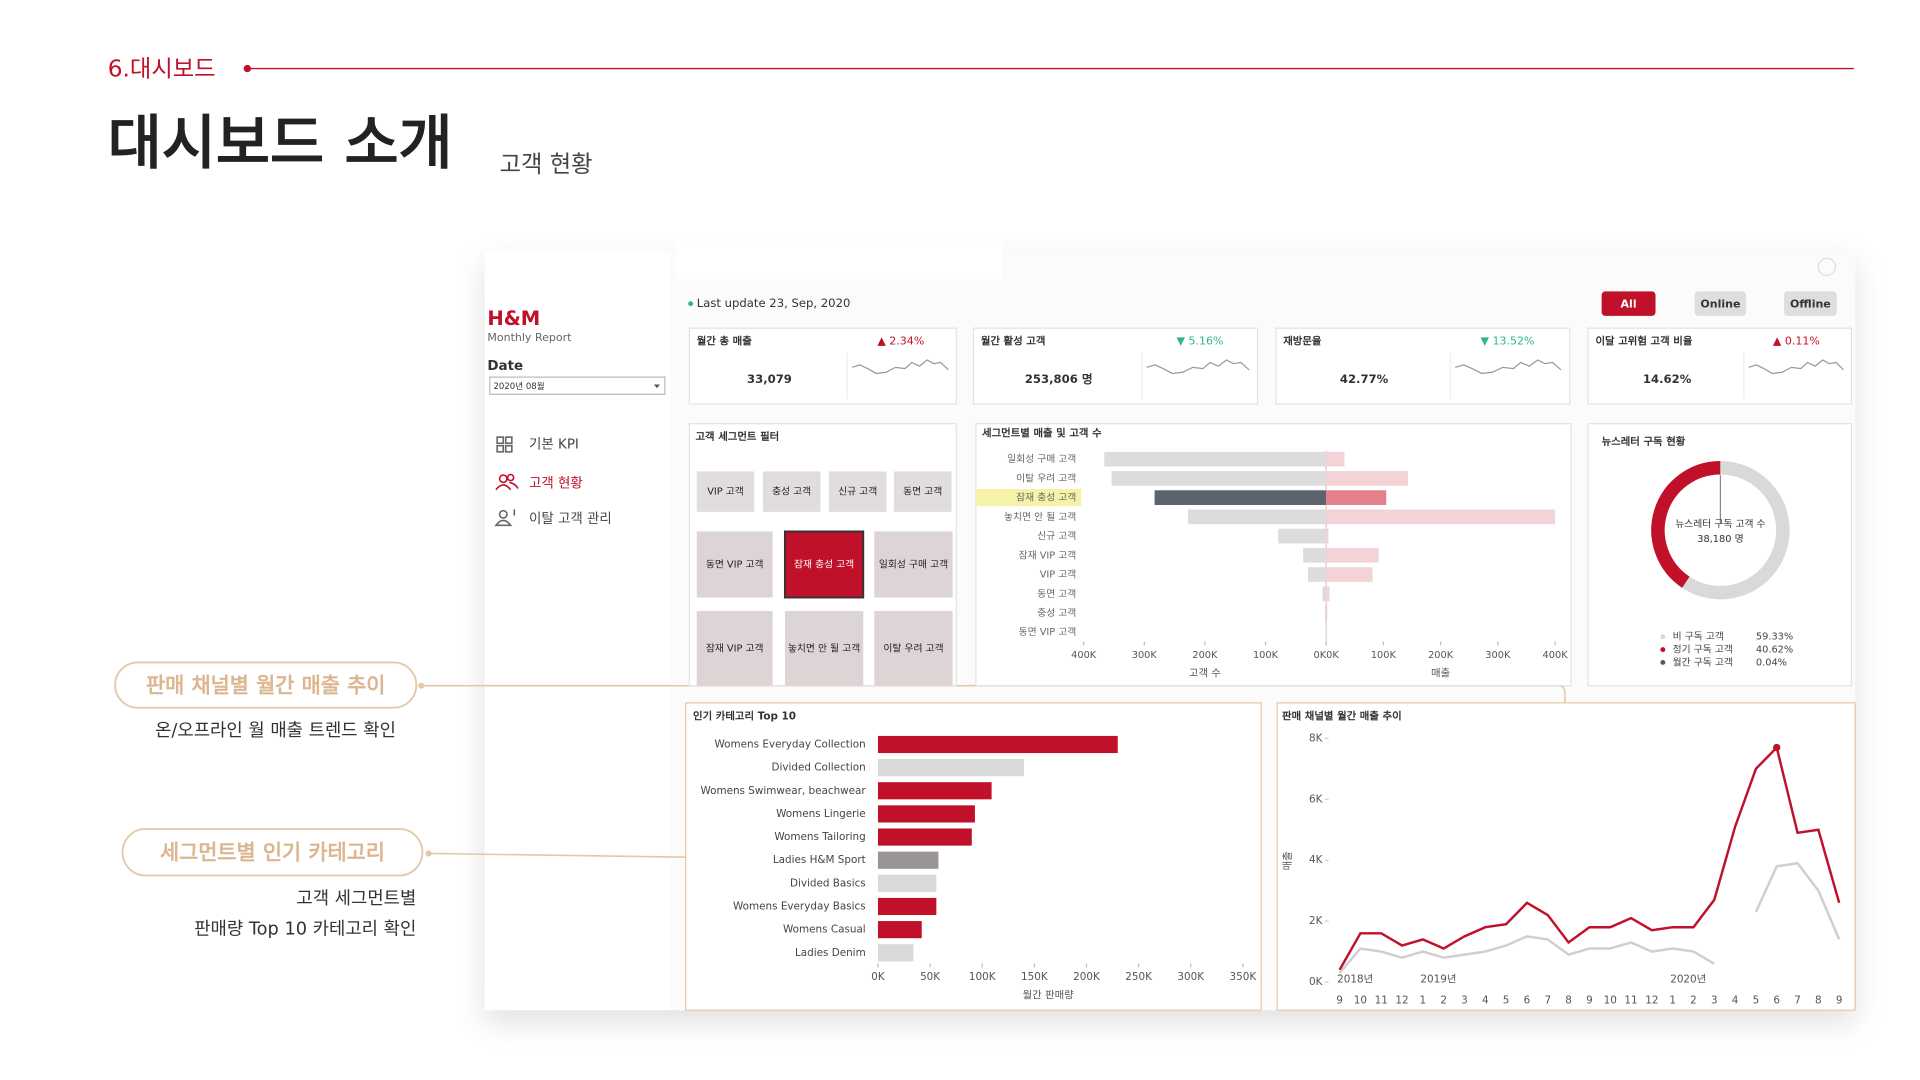 This screenshot has width=1920, height=1080. What do you see at coordinates (824, 930) in the screenshot?
I see `category-label: Womens Casual` at bounding box center [824, 930].